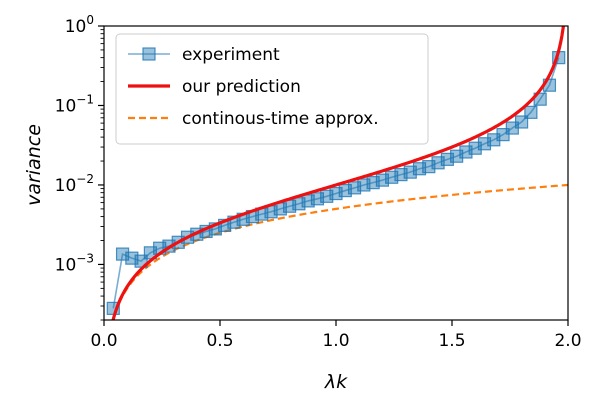  What do you see at coordinates (74, 263) in the screenshot?
I see `y-tick-label: 10⁻³` at bounding box center [74, 263].